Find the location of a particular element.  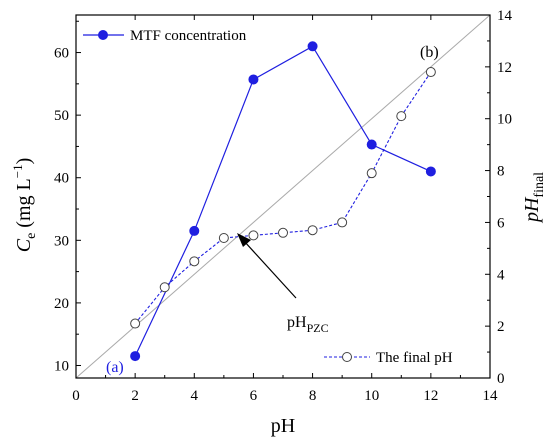

y2-tick-label: 8 is located at coordinates (501, 172).